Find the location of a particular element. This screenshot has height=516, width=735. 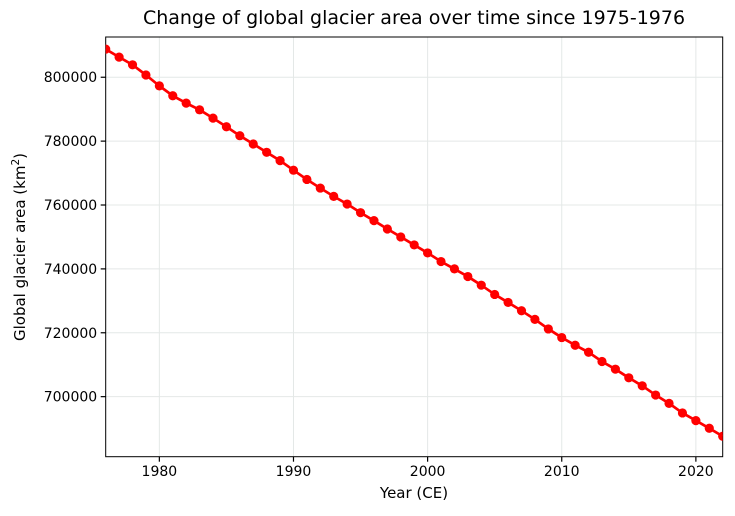

y-axis-label: Global glacier area (km2) is located at coordinates (19, 247).